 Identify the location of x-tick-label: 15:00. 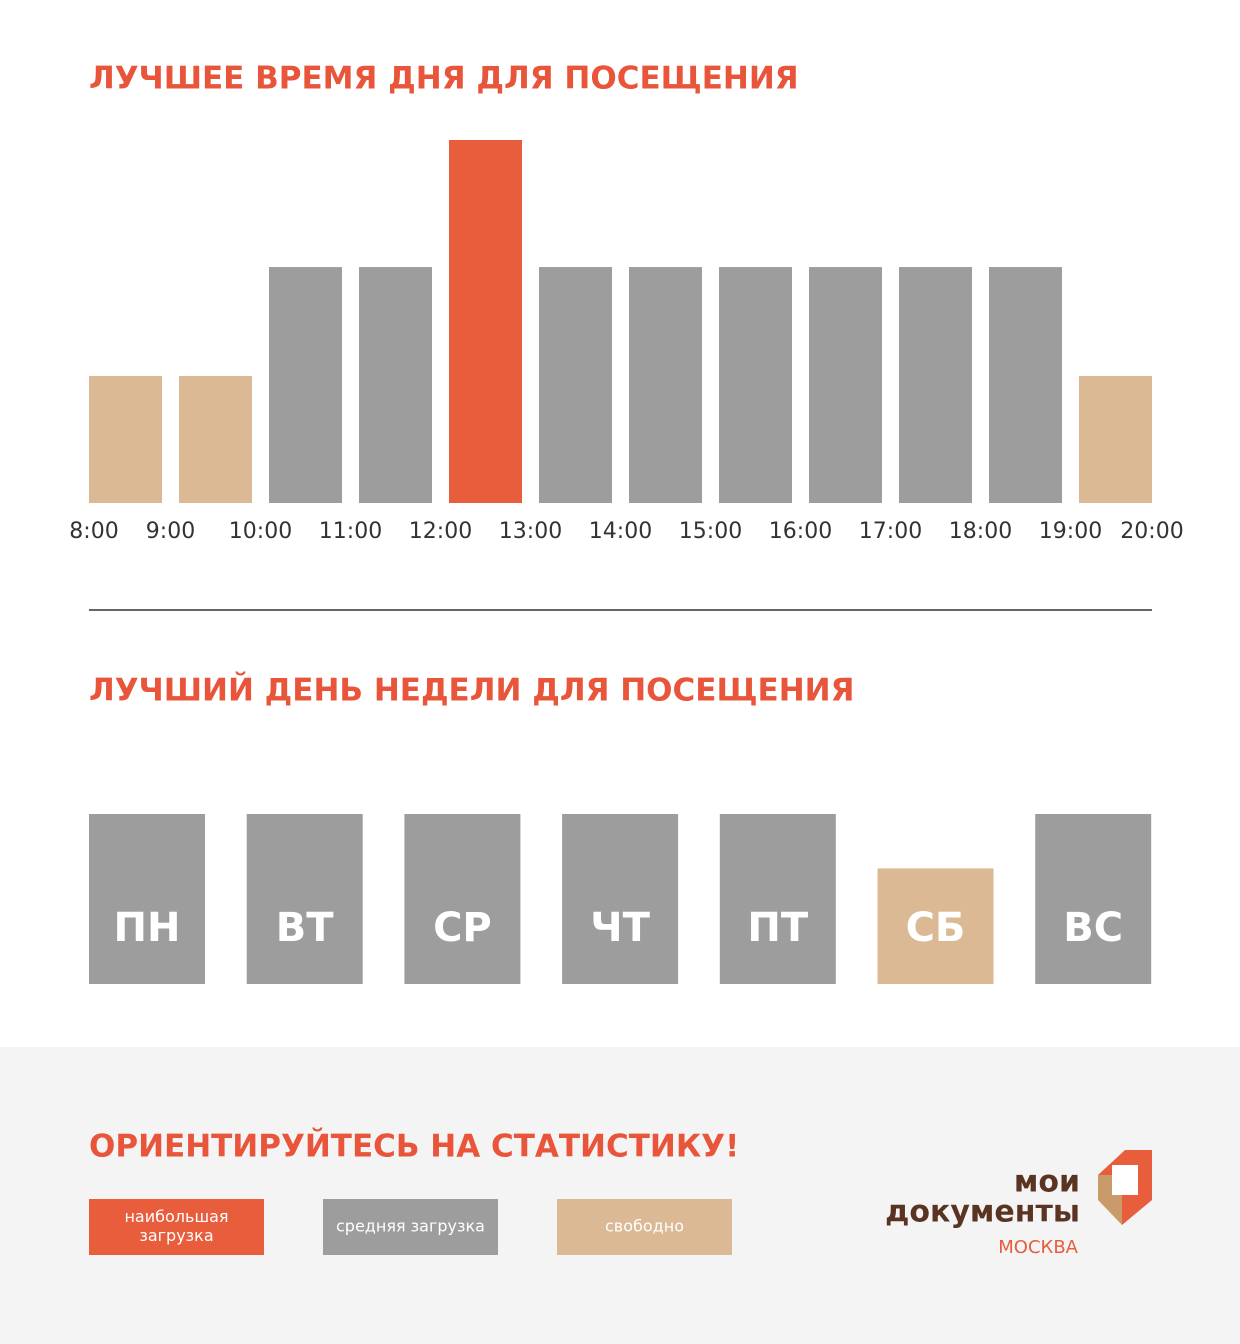
(710, 531).